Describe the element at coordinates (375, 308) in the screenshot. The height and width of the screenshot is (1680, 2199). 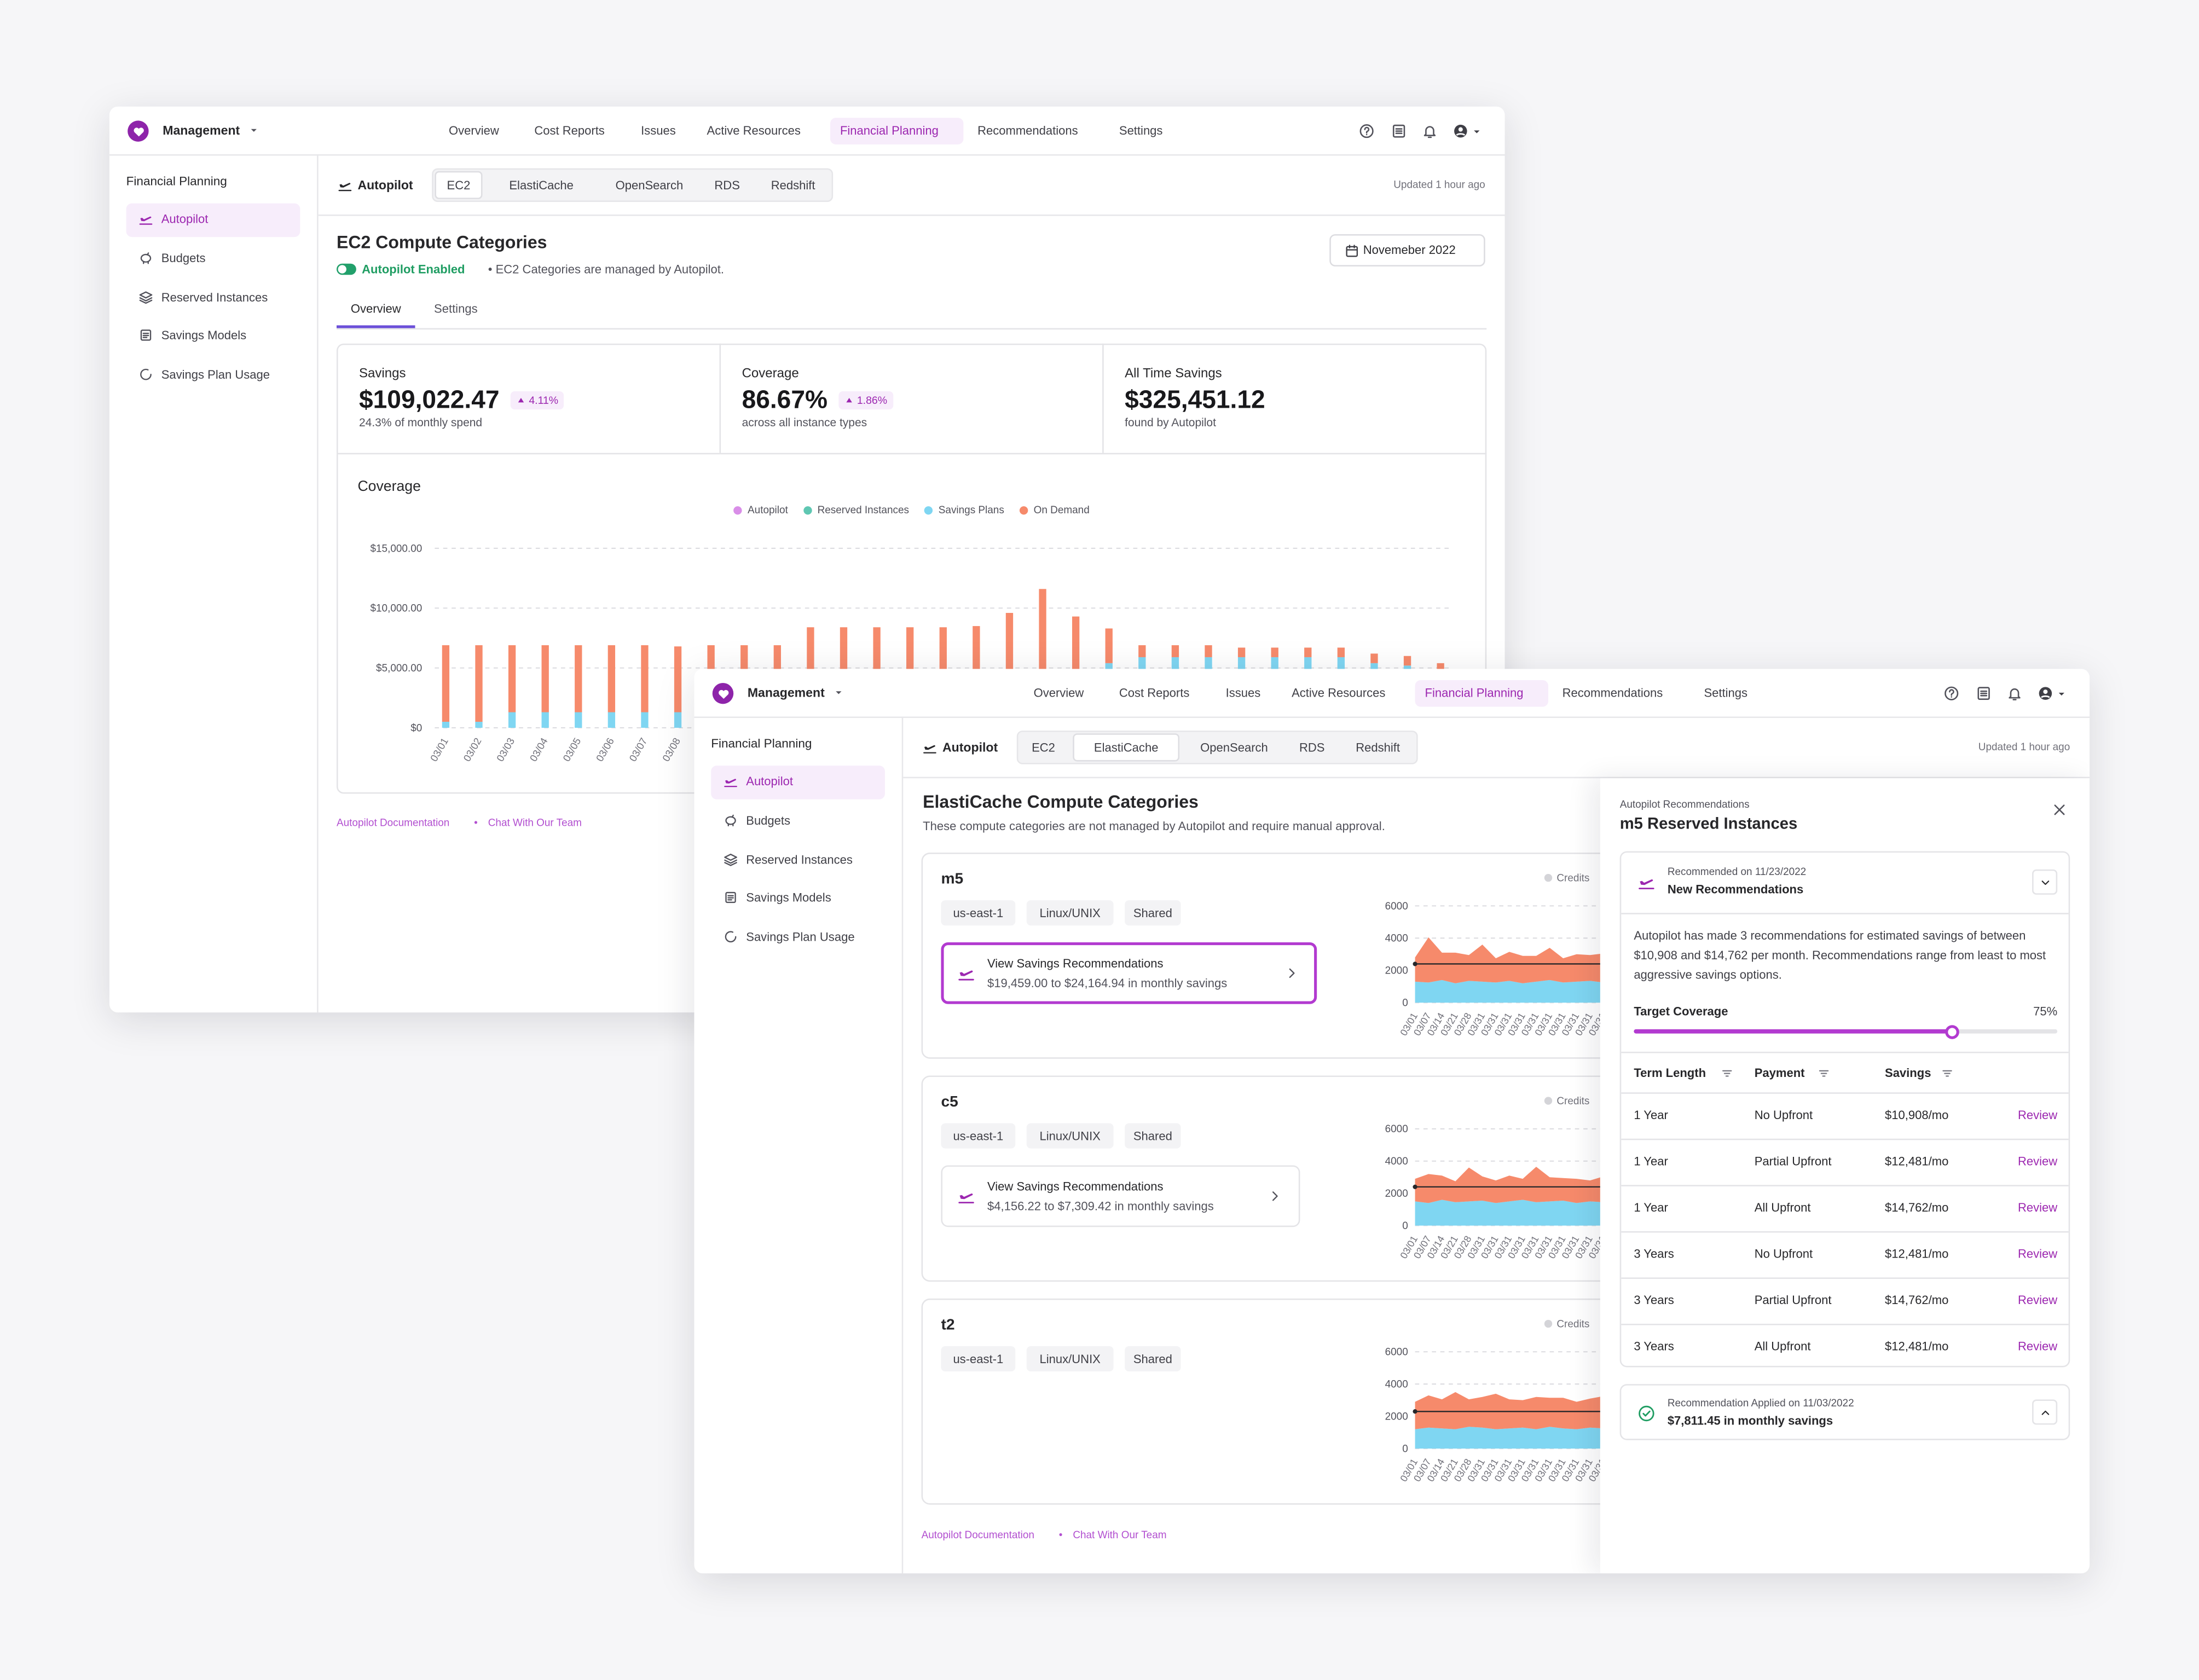
I see `page-tab: Overview` at that location.